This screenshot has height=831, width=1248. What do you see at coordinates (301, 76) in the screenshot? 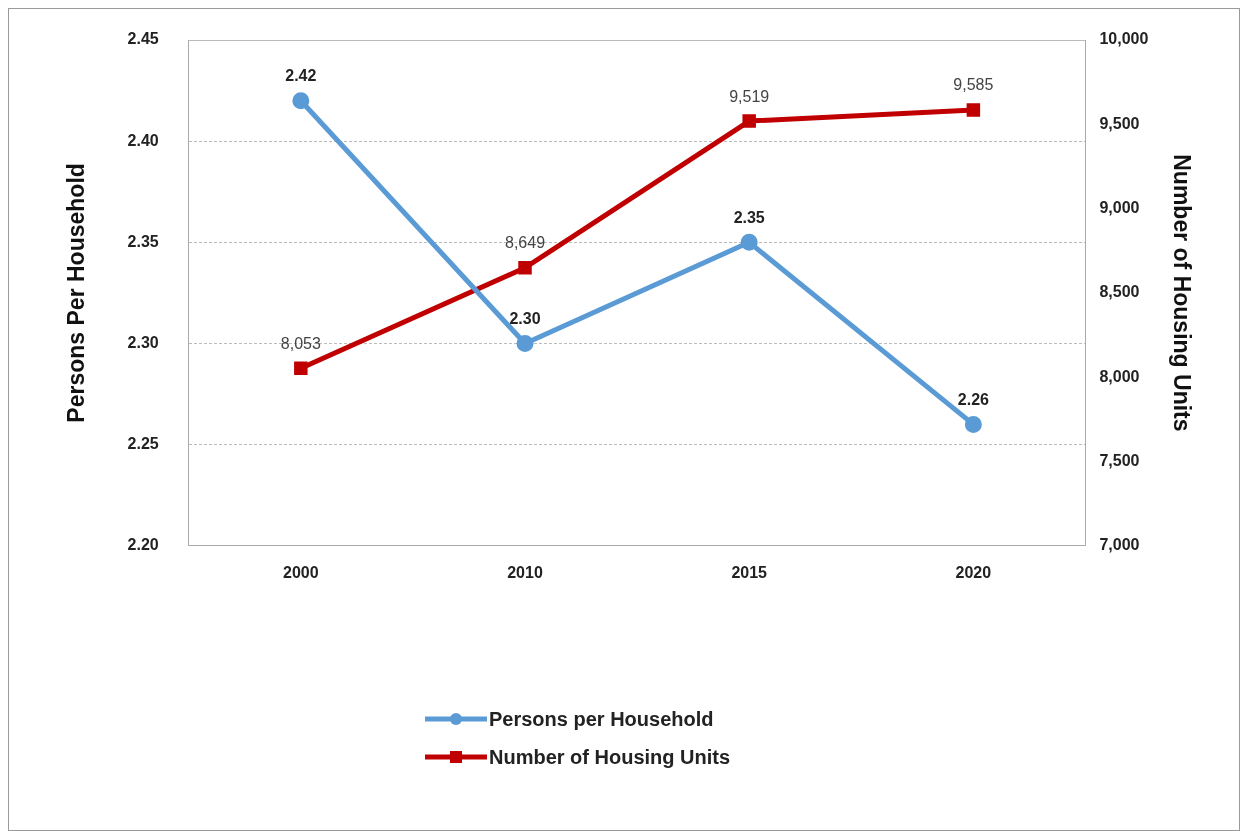
I see `data-label: 2.42` at bounding box center [301, 76].